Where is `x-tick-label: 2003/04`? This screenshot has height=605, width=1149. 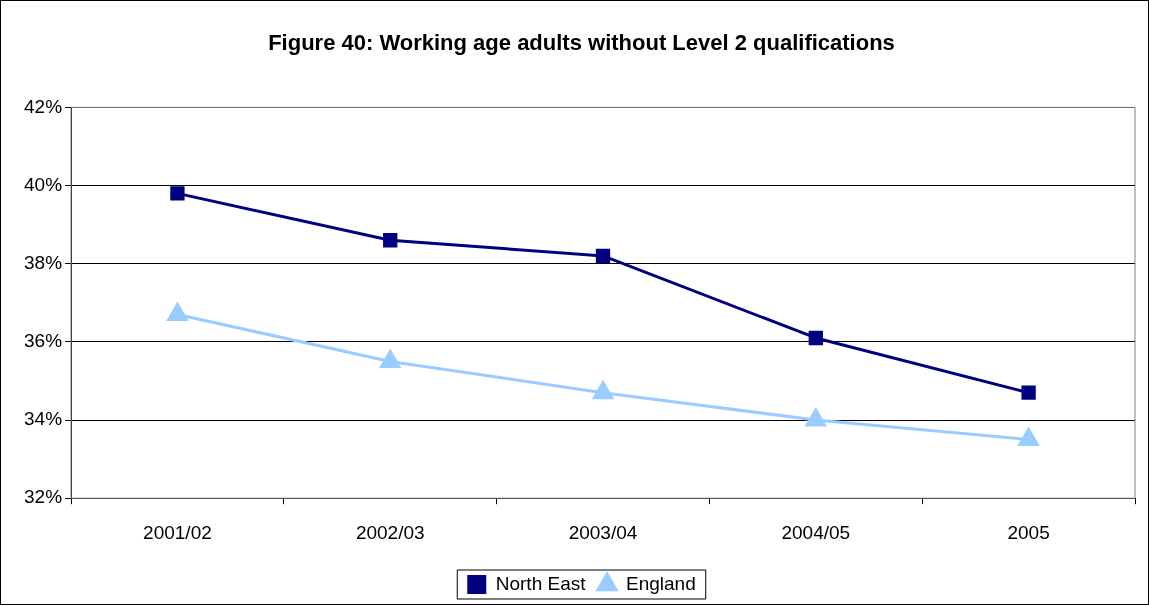 x-tick-label: 2003/04 is located at coordinates (603, 532).